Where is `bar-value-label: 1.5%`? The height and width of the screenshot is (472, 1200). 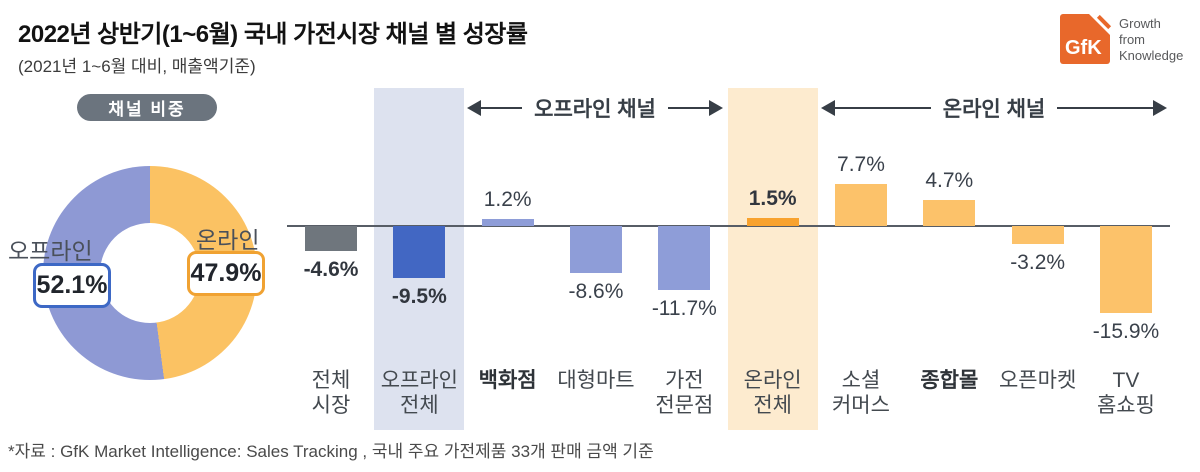
bar-value-label: 1.5% is located at coordinates (772, 198).